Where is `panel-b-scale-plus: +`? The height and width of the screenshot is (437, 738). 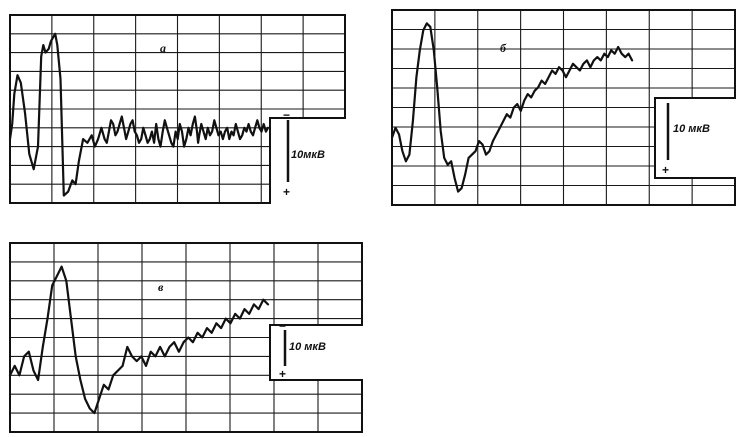 panel-b-scale-plus: + is located at coordinates (665, 170).